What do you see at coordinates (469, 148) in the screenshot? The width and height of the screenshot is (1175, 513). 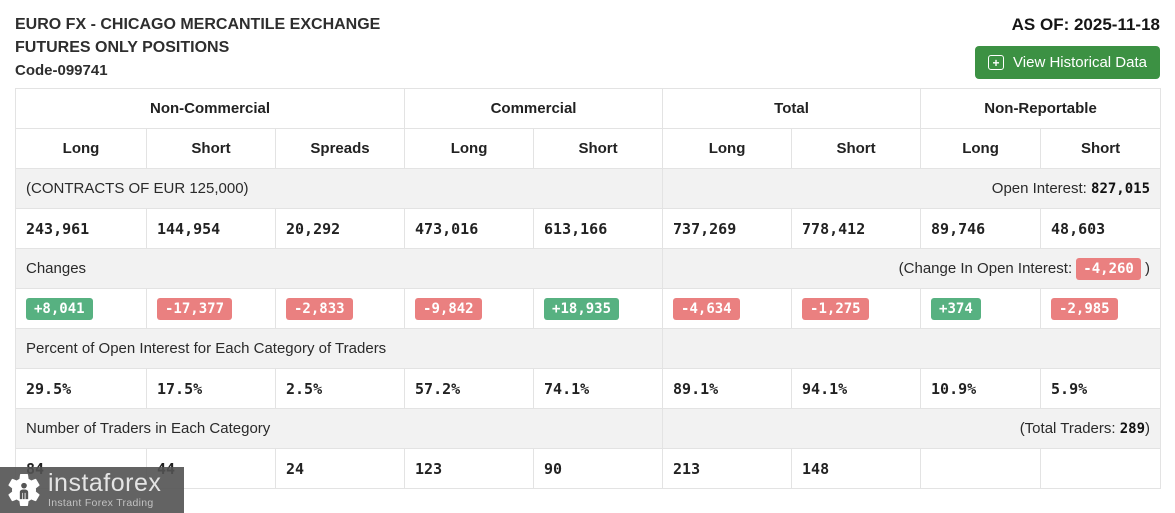 I see `col-header-comm-long: Long` at bounding box center [469, 148].